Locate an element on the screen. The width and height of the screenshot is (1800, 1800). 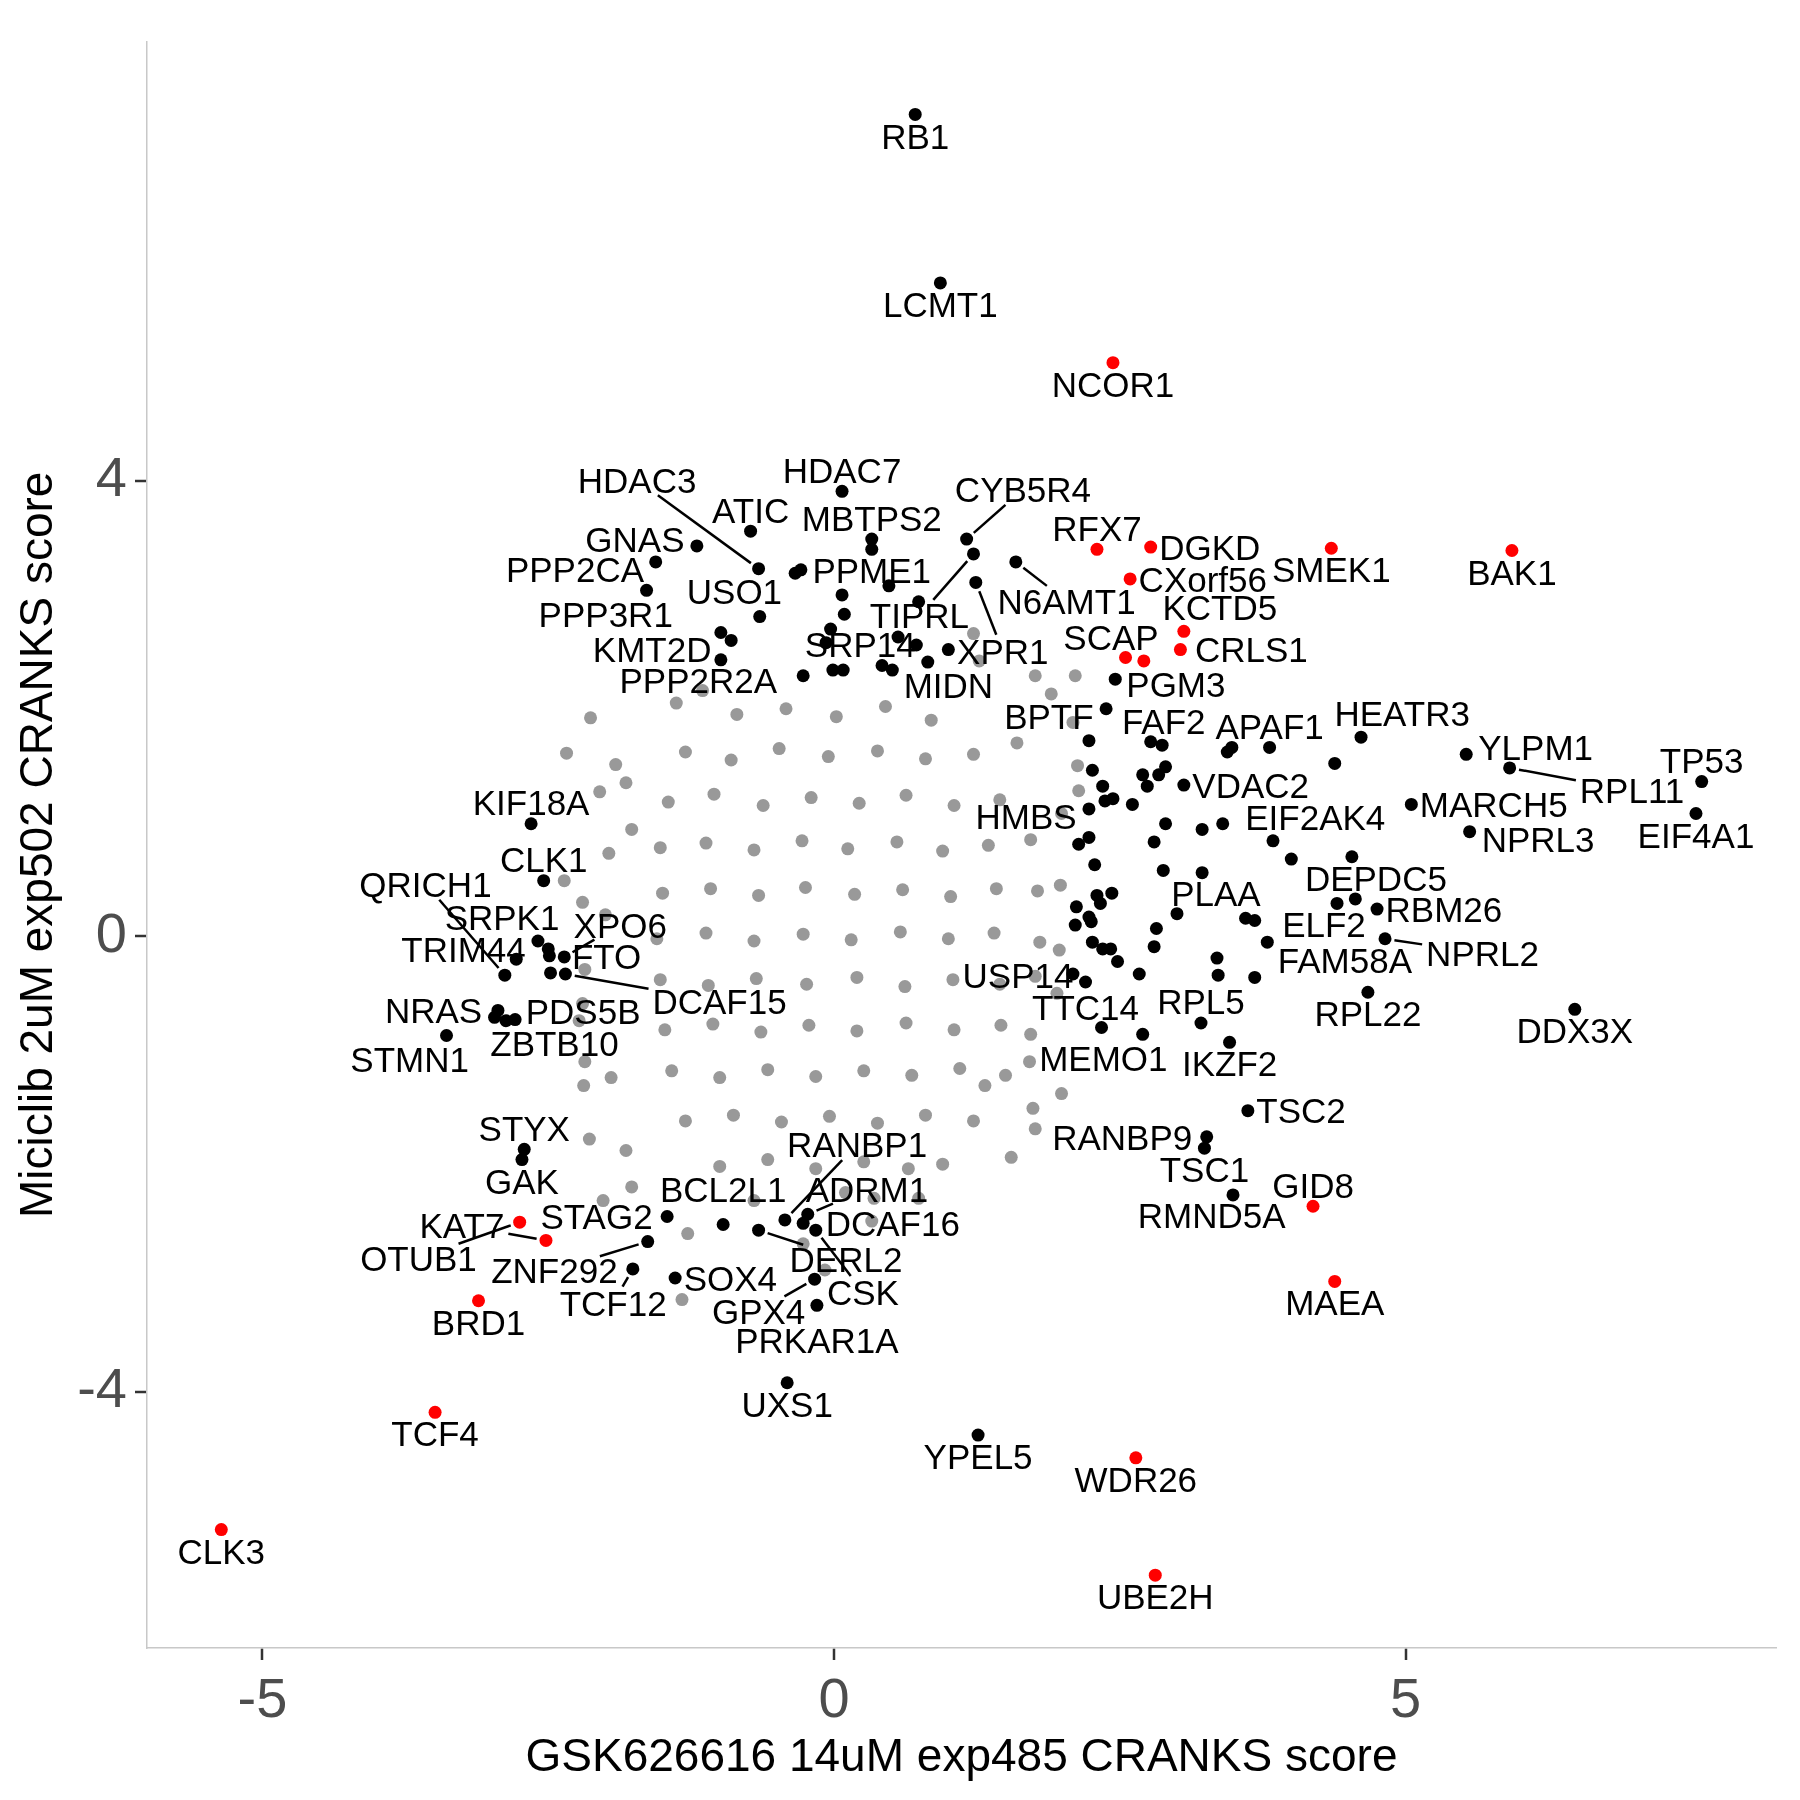
annotation: STMN1 is located at coordinates (409, 1059).